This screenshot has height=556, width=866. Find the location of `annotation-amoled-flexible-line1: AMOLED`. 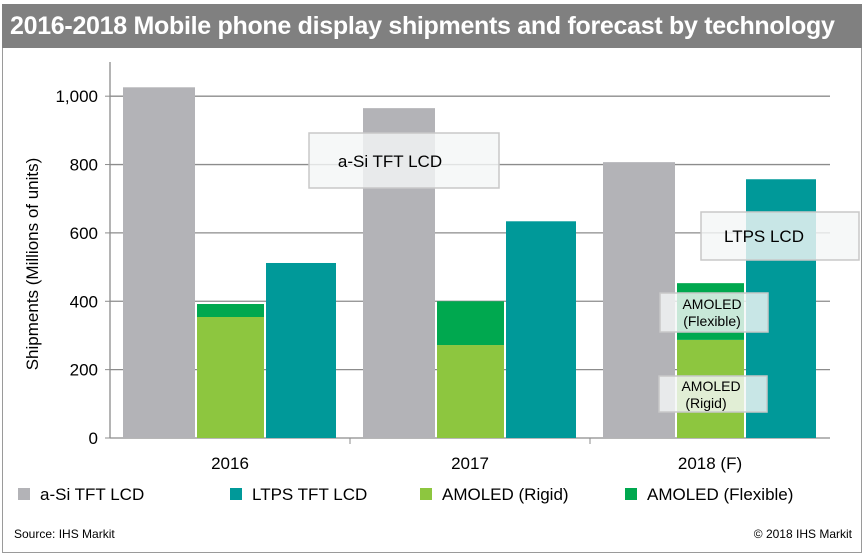

annotation-amoled-flexible-line1: AMOLED is located at coordinates (711, 304).